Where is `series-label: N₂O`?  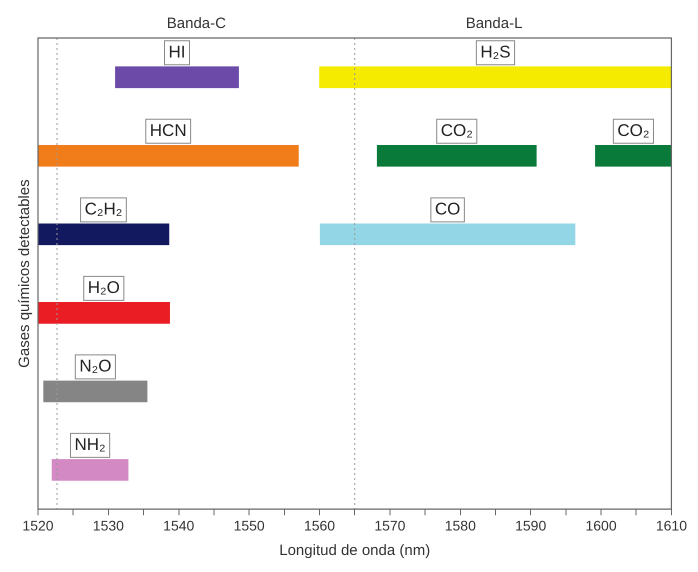 series-label: N₂O is located at coordinates (95, 366).